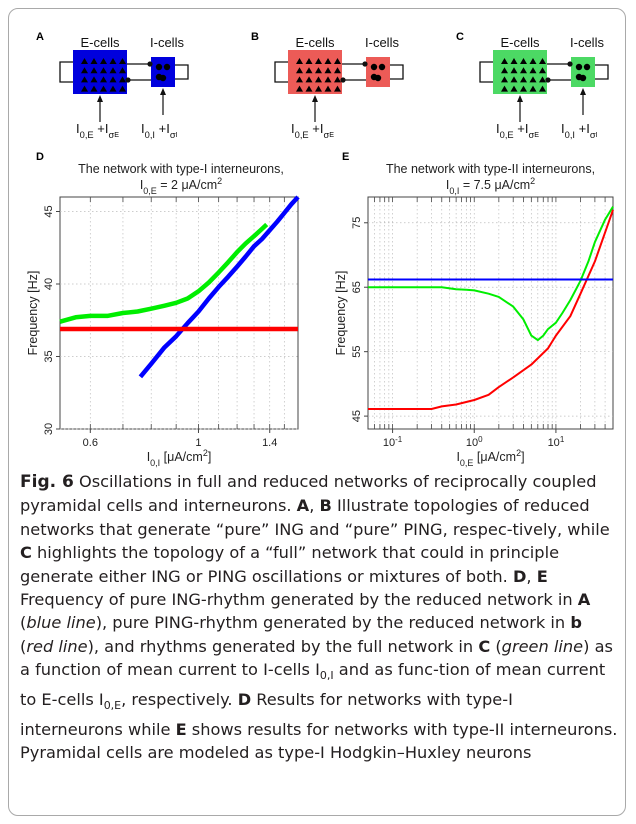 The image size is (636, 824). Describe the element at coordinates (181, 729) in the screenshot. I see `caption-panel-ref: E` at that location.